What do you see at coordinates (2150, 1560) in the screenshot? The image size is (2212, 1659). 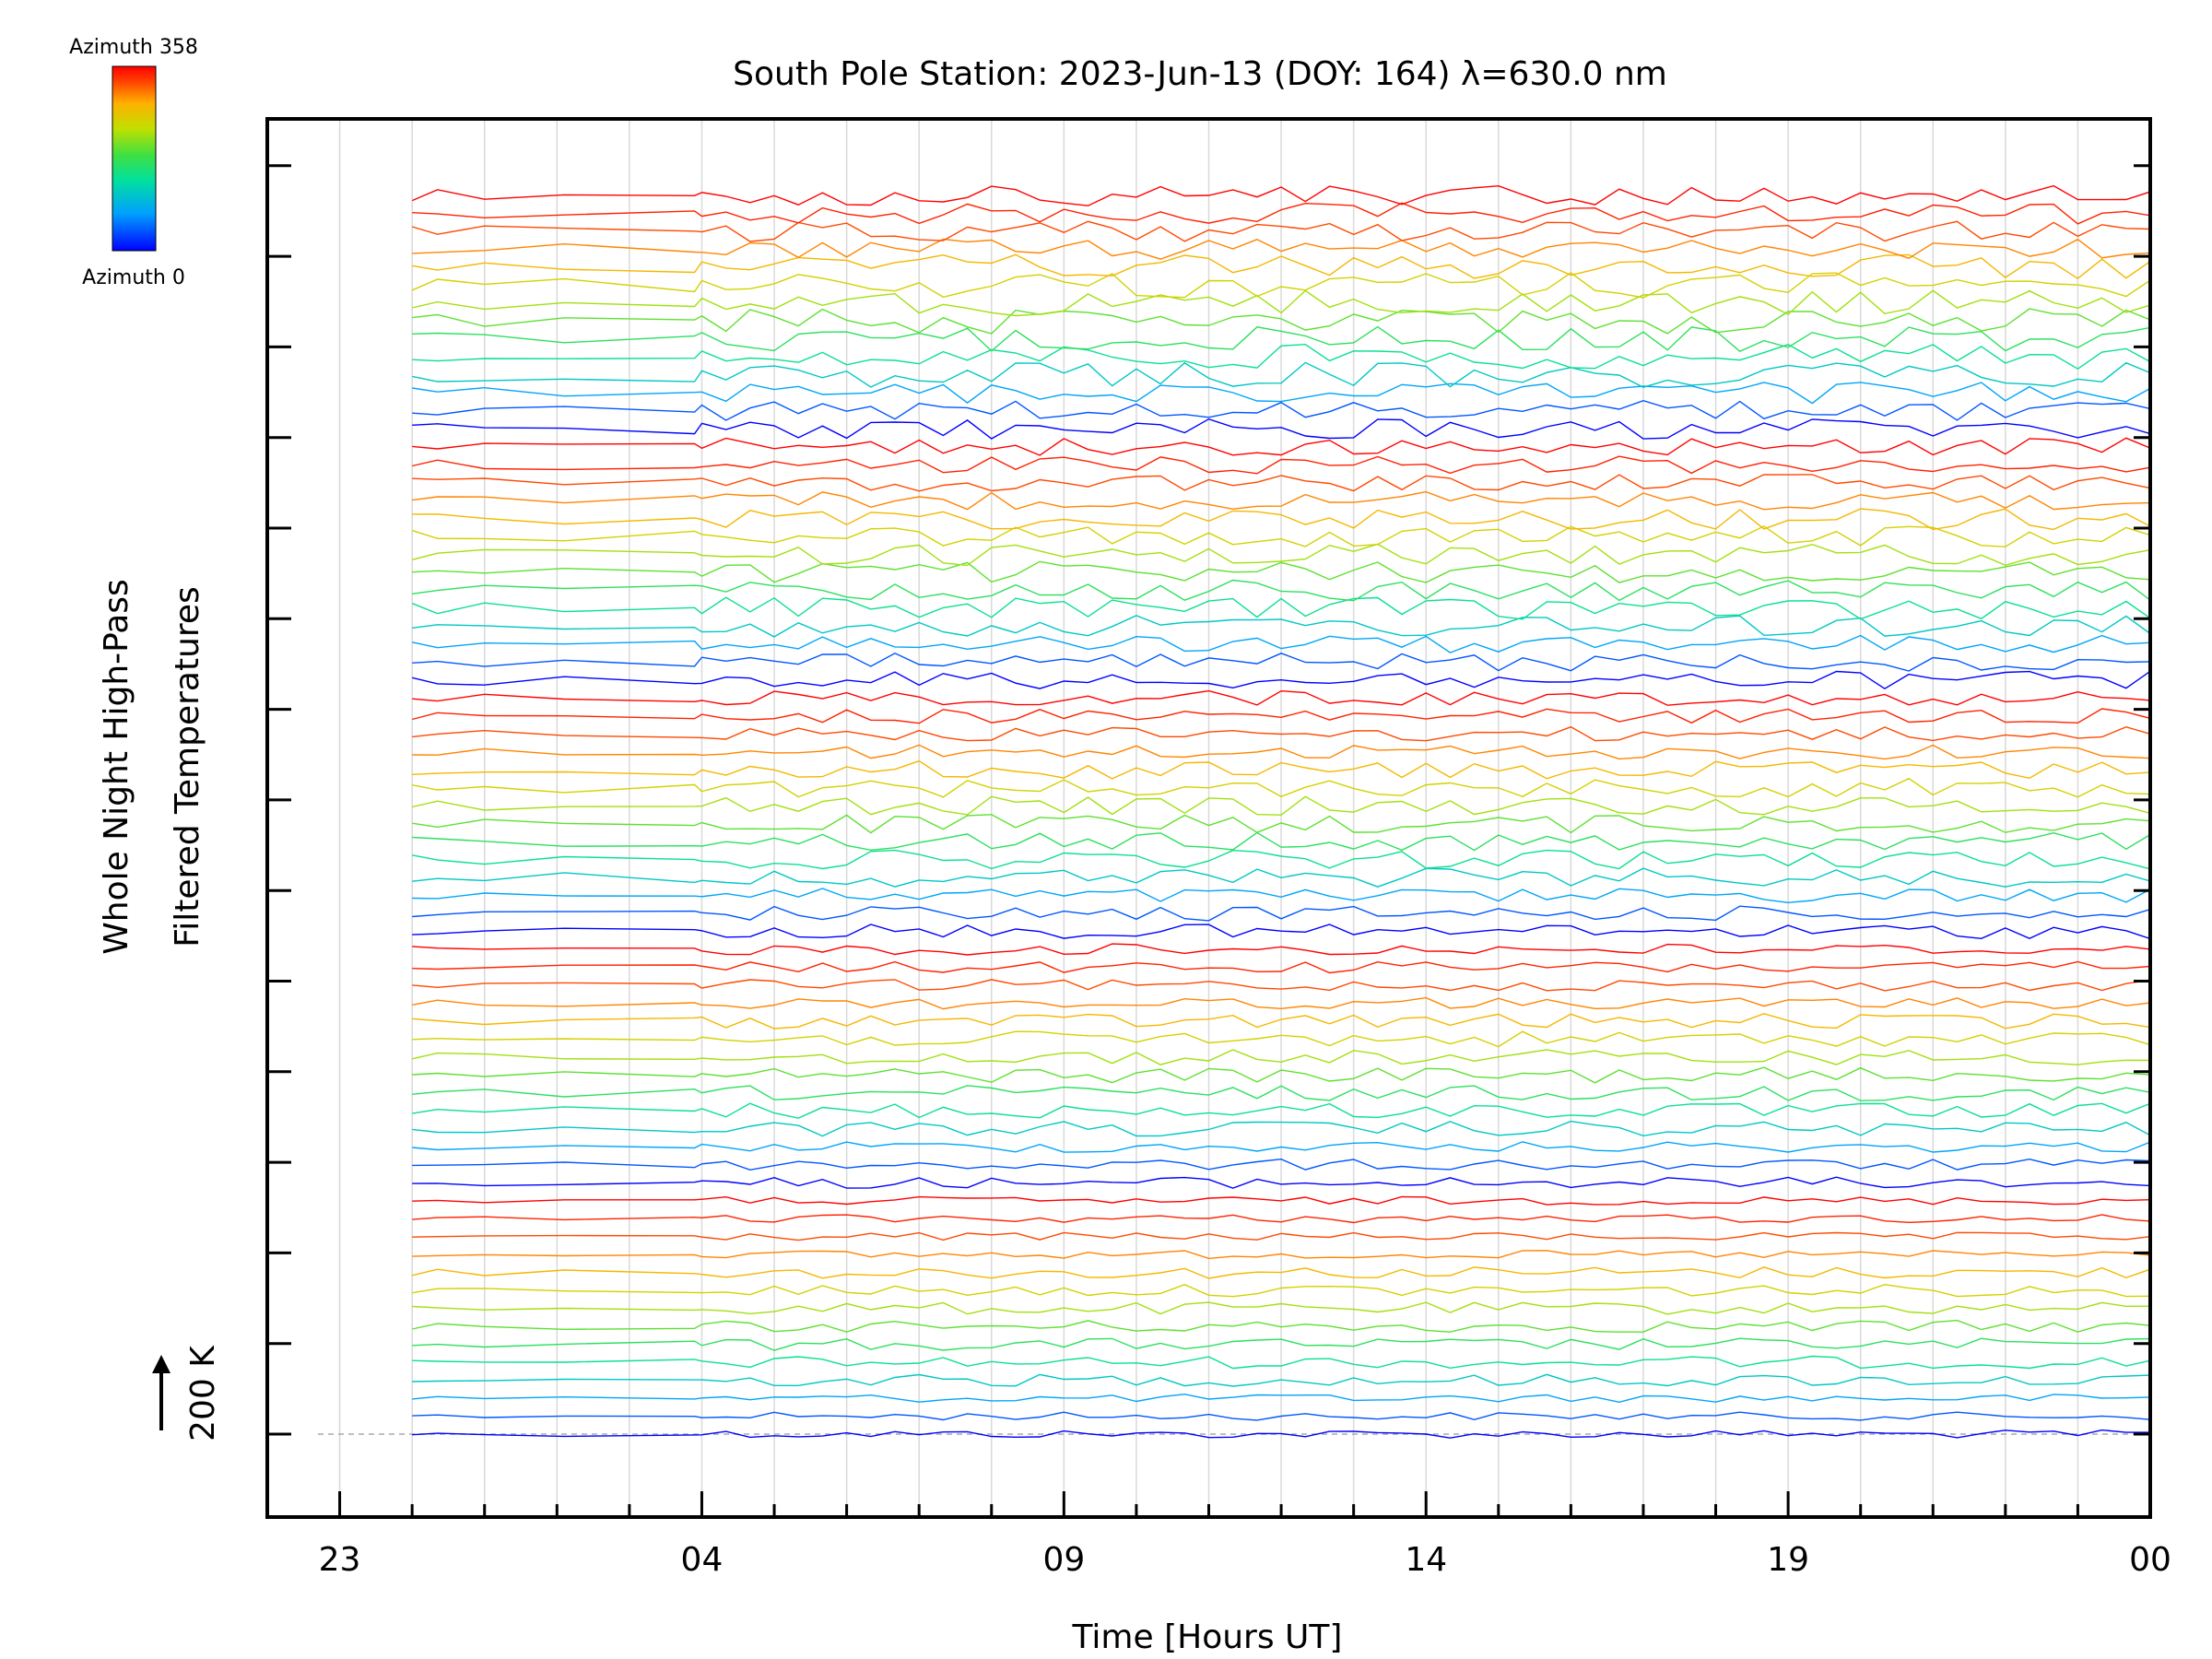 I see `x-tick-label: 00` at bounding box center [2150, 1560].